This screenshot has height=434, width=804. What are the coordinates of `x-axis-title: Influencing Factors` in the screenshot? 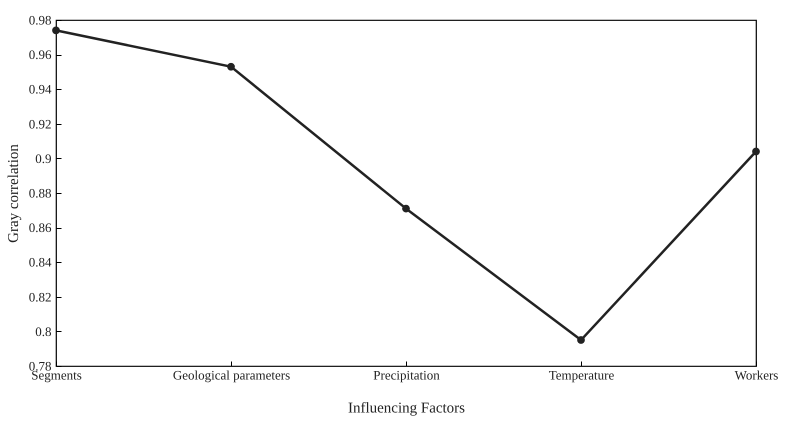 It's located at (407, 408).